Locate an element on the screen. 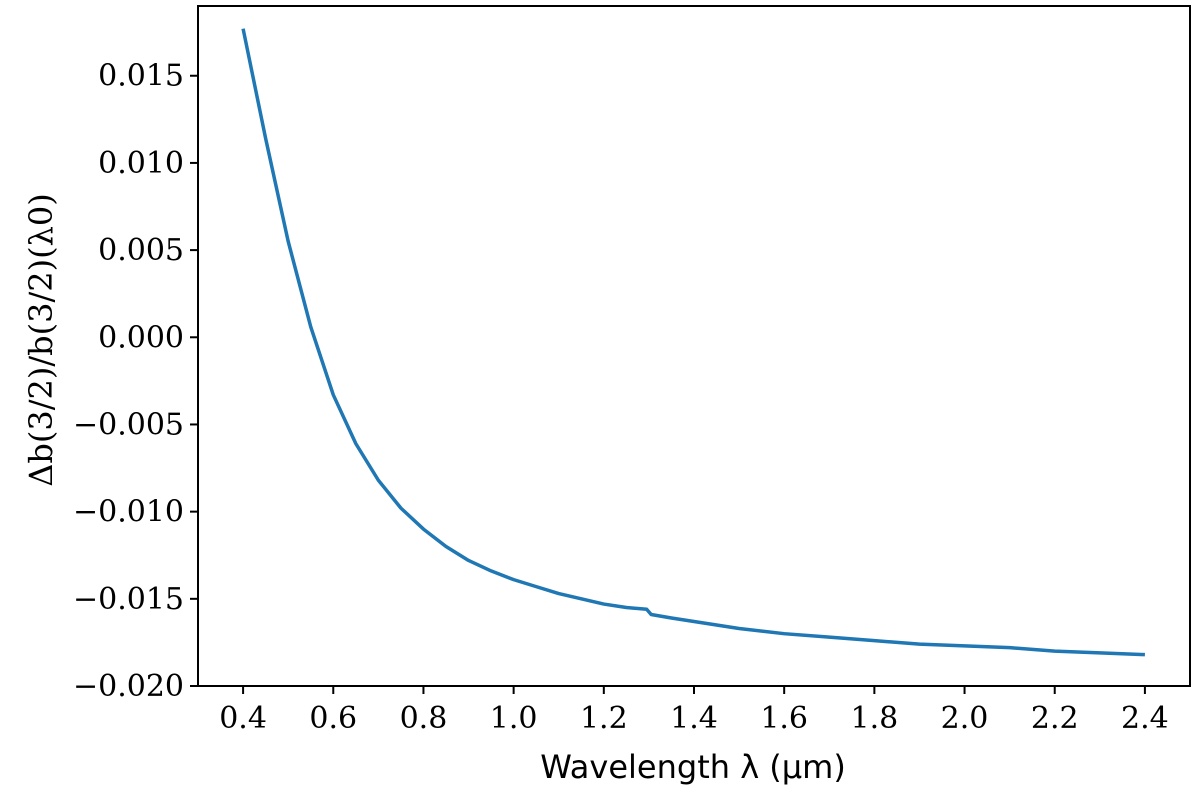  y-axis-label: Δb(3/2)/b(3/2)(λ0) is located at coordinates (41, 339).